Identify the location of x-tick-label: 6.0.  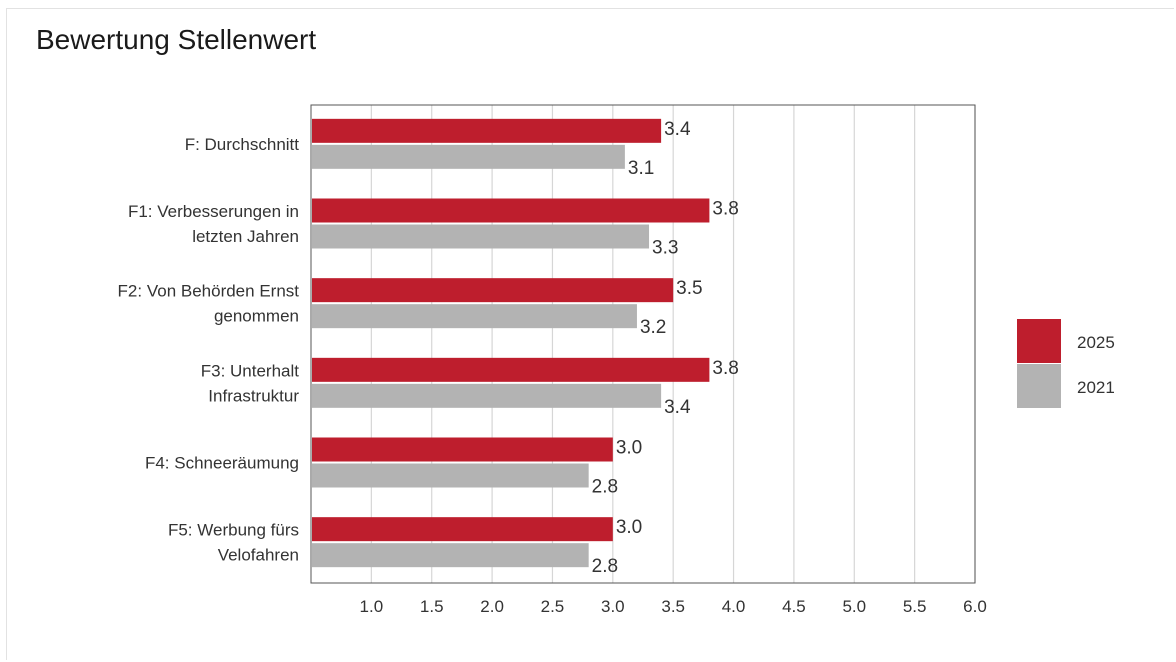
(975, 606).